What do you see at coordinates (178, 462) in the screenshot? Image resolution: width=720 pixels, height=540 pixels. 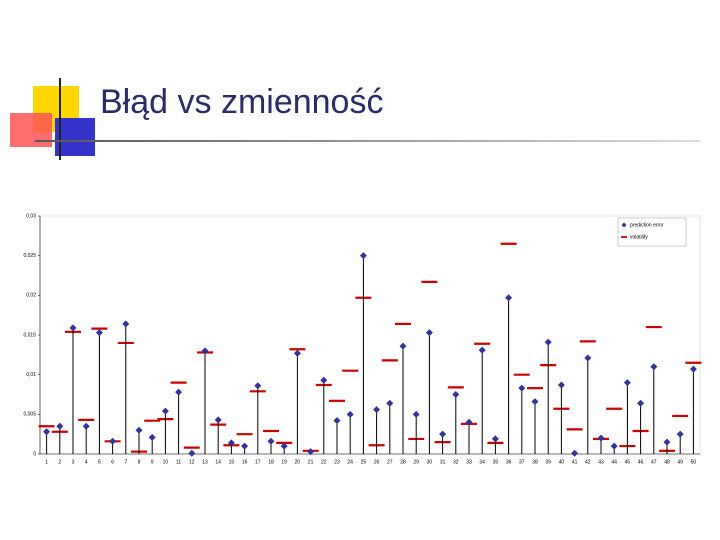 I see `x-tick-label: 11` at bounding box center [178, 462].